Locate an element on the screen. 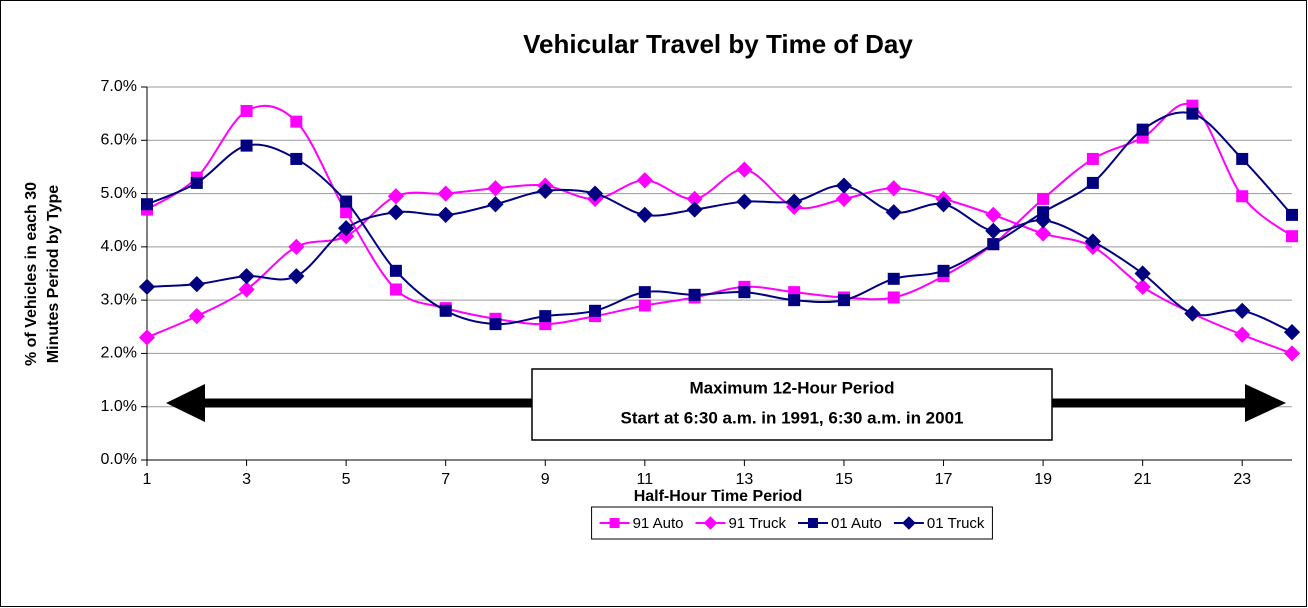  y-tick-label: 4.0% is located at coordinates (119, 246).